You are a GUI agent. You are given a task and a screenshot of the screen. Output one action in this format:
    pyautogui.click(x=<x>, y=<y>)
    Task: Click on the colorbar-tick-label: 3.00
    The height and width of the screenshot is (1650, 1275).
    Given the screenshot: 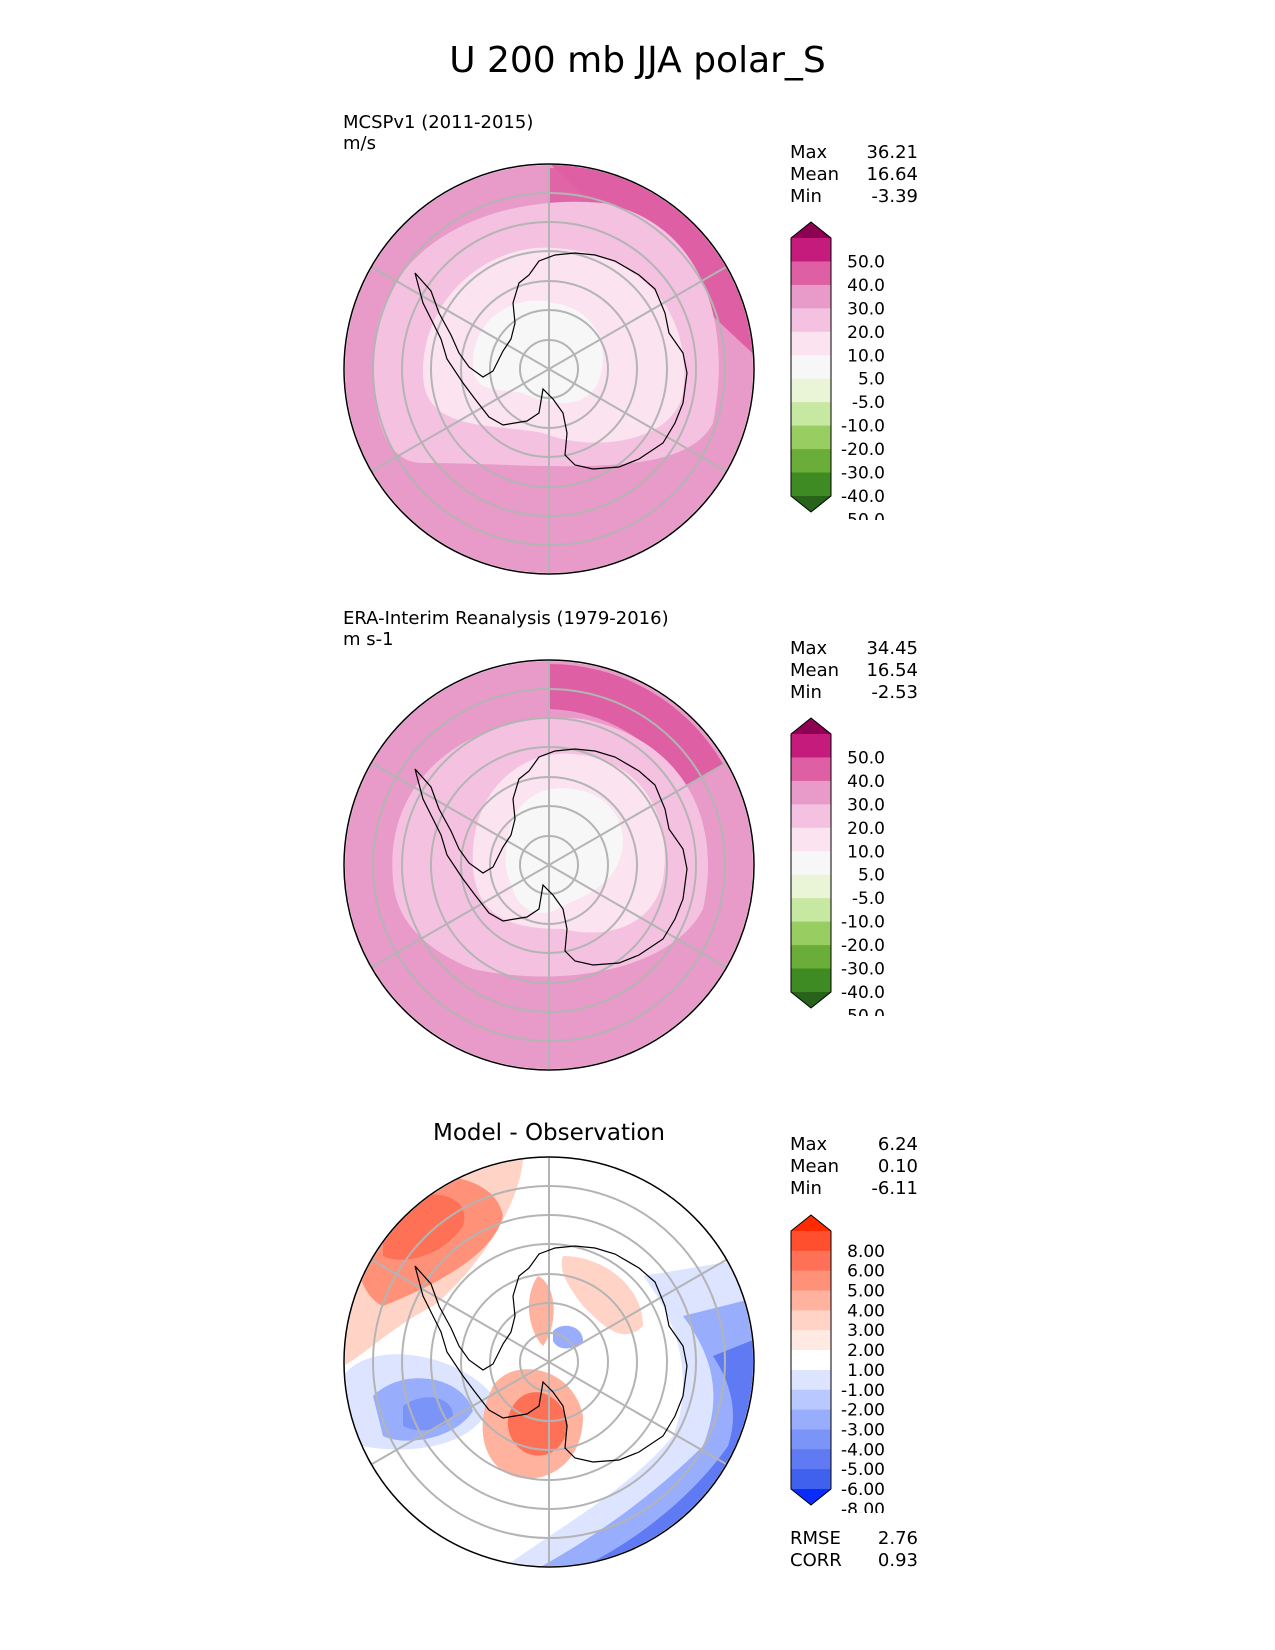 What is the action you would take?
    pyautogui.click(x=866, y=1331)
    